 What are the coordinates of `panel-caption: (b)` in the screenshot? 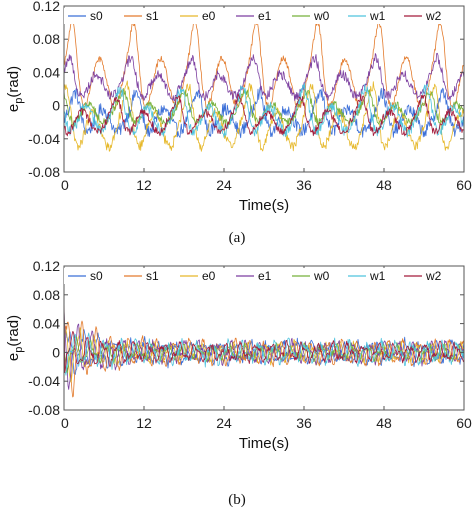 It's located at (237, 500).